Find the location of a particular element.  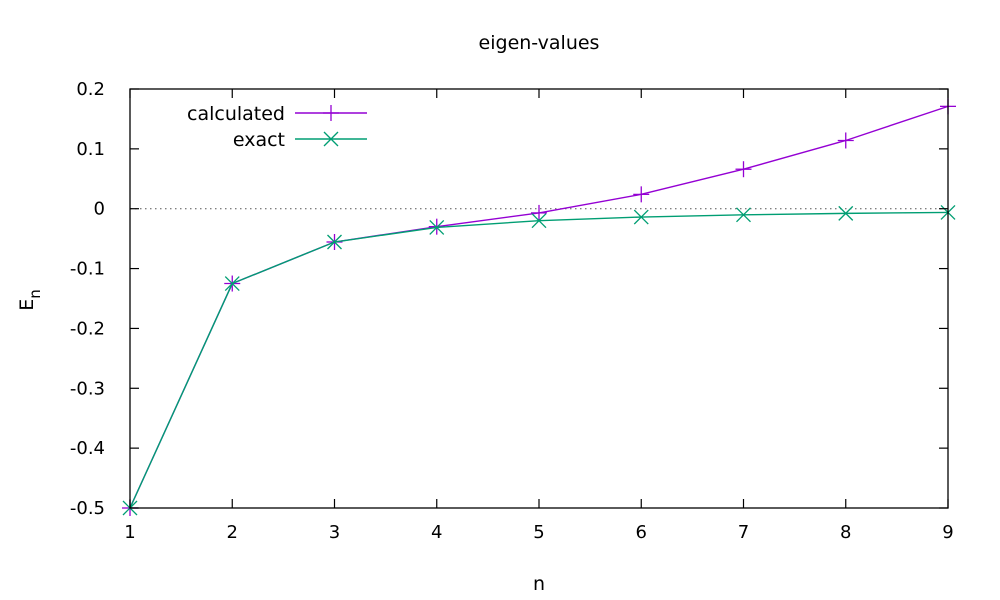

y-tick-label: -0.1 is located at coordinates (87, 269).